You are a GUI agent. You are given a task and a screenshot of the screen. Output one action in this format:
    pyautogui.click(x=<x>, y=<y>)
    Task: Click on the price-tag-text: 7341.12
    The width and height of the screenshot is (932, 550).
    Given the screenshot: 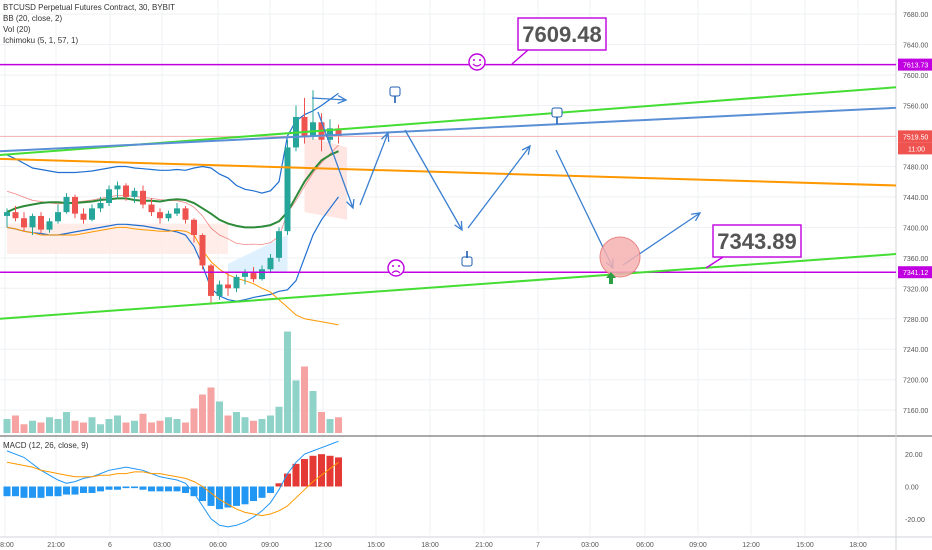 What is the action you would take?
    pyautogui.click(x=915, y=273)
    